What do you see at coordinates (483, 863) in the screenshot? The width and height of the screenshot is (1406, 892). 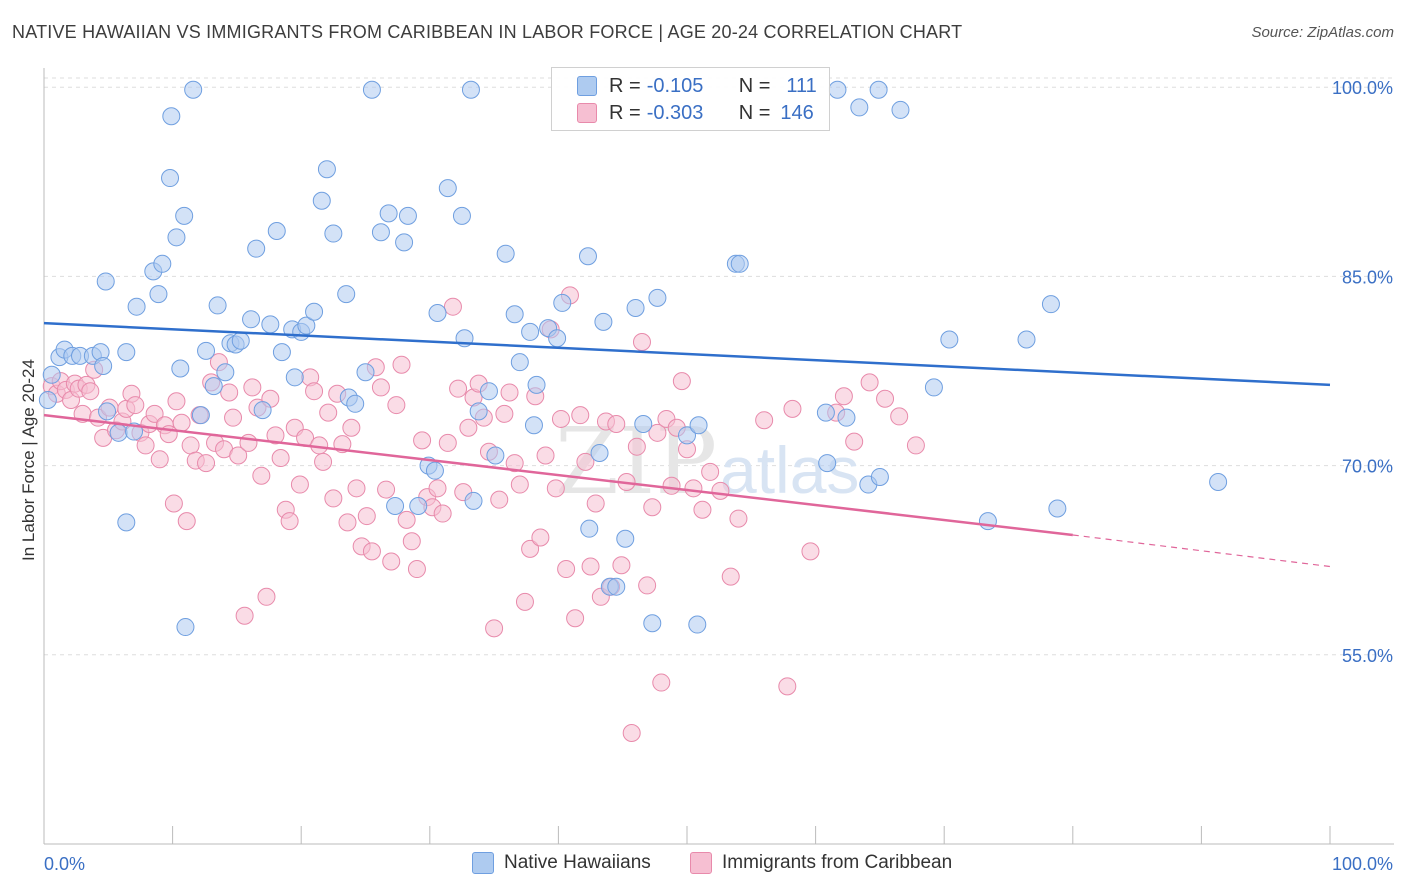 I see `legend-swatch-blue` at bounding box center [483, 863].